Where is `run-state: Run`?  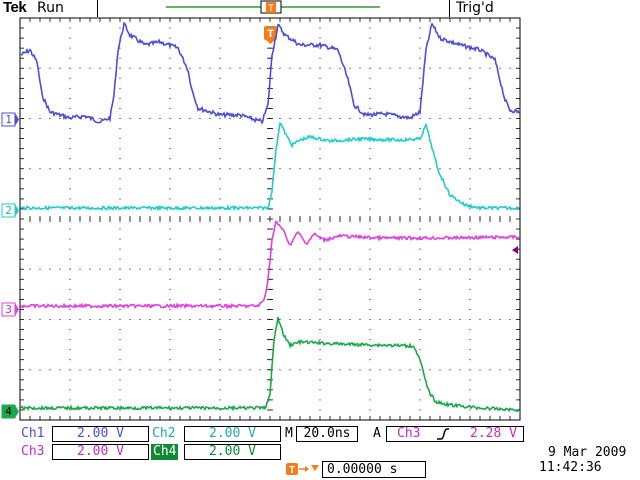 run-state: Run is located at coordinates (50, 8).